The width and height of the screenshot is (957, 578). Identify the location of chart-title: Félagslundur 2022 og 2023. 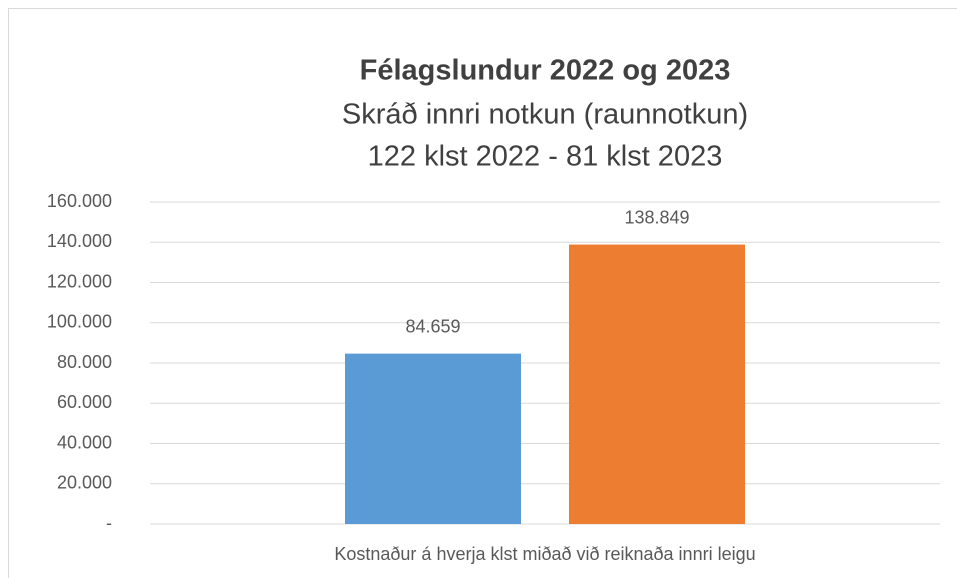
(545, 71).